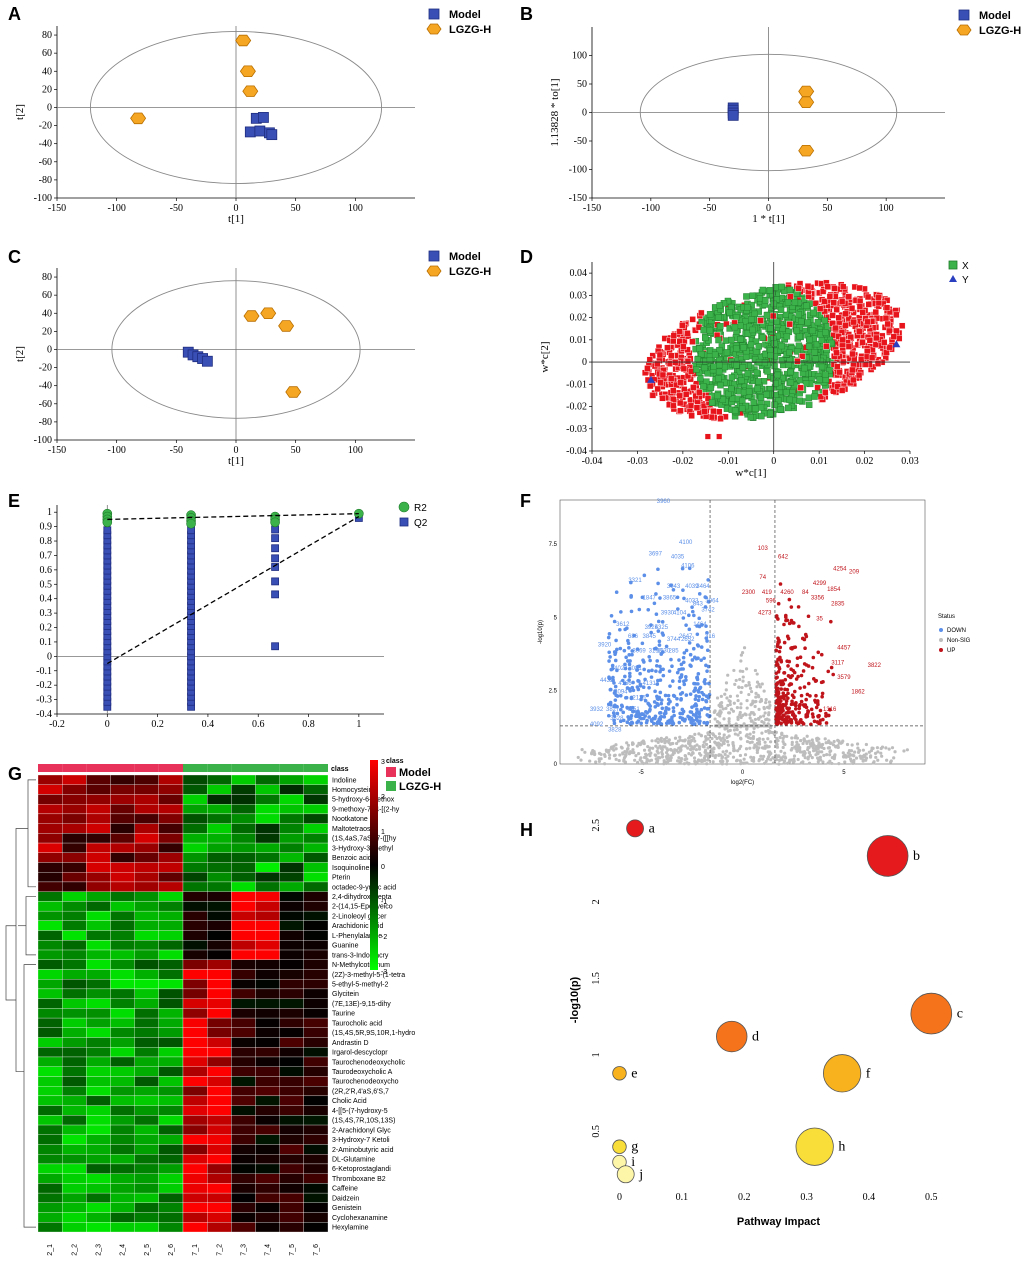 Image resolution: width=1024 pixels, height=1274 pixels. Describe the element at coordinates (896, 344) in the screenshot. I see `y-variable-point` at that location.